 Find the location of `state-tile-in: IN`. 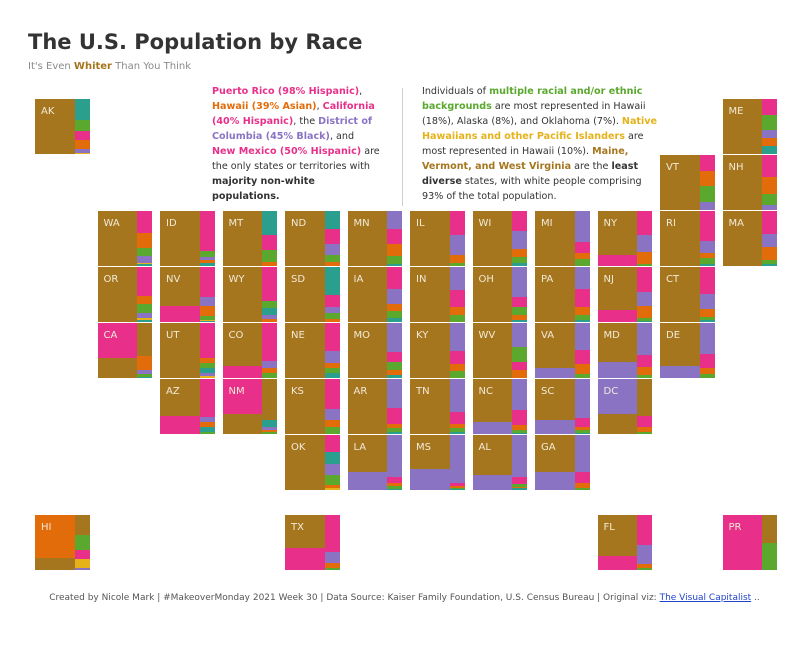

state-tile-in: IN is located at coordinates (437, 294).